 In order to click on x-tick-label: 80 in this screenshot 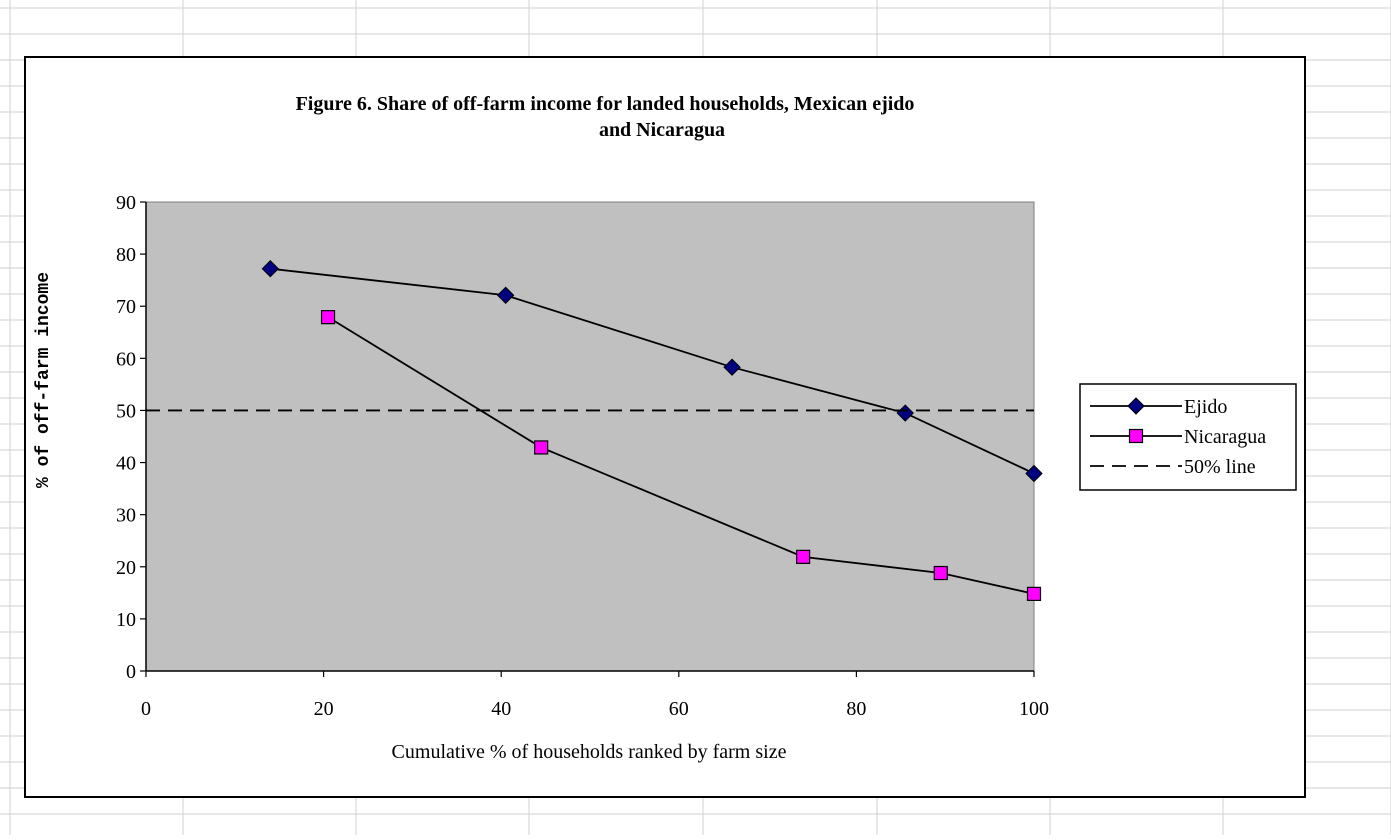, I will do `click(856, 709)`.